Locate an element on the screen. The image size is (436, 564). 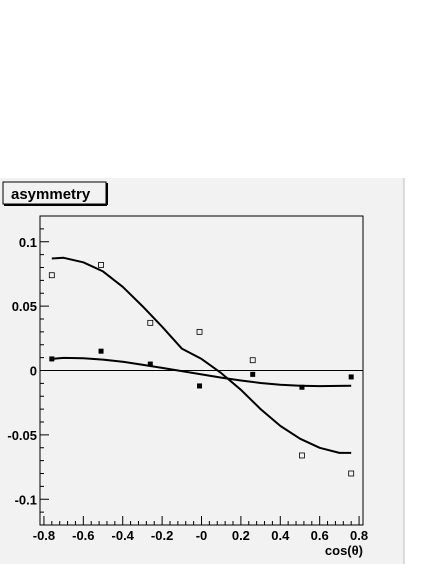
x-axis-title: cos(θ) is located at coordinates (344, 550).